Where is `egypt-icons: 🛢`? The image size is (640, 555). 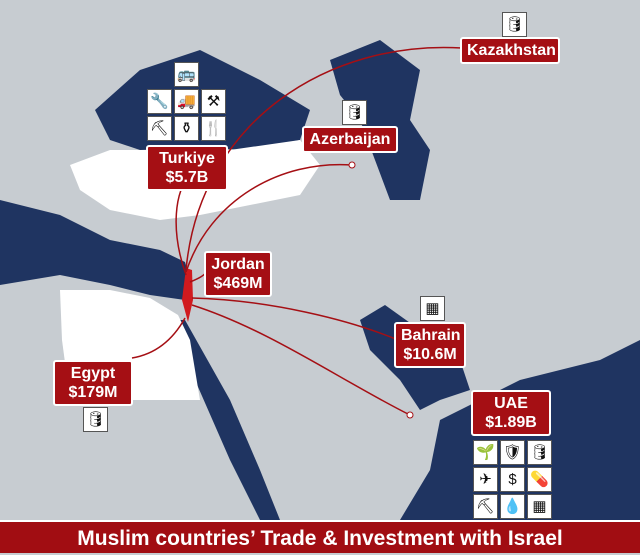 egypt-icons: 🛢 is located at coordinates (95, 419).